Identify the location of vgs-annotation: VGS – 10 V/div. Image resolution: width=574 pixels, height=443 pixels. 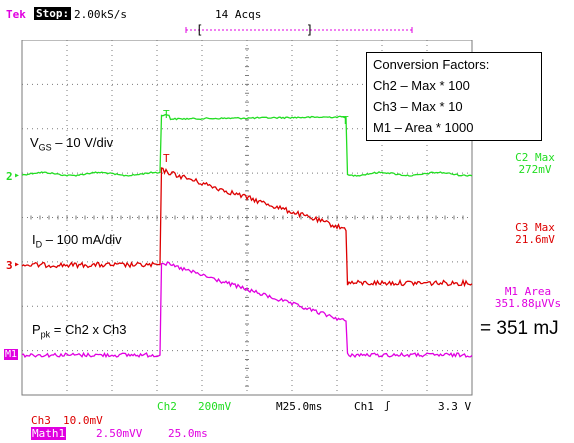
(72, 144).